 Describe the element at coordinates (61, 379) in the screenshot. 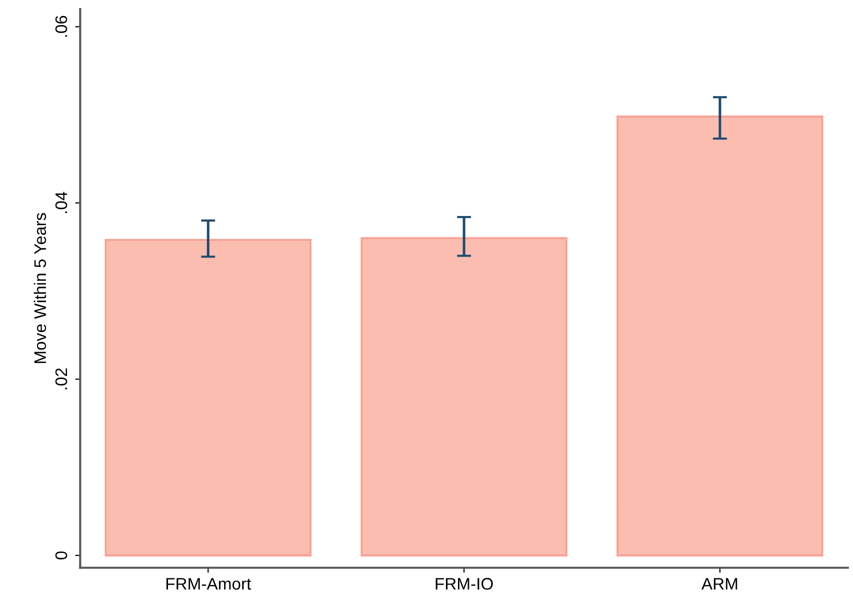

I see `y-tick-label: .02` at that location.